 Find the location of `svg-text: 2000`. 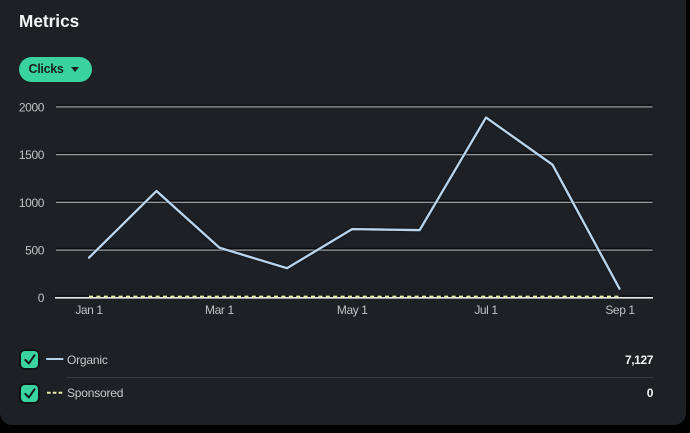

svg-text: 2000 is located at coordinates (32, 107).